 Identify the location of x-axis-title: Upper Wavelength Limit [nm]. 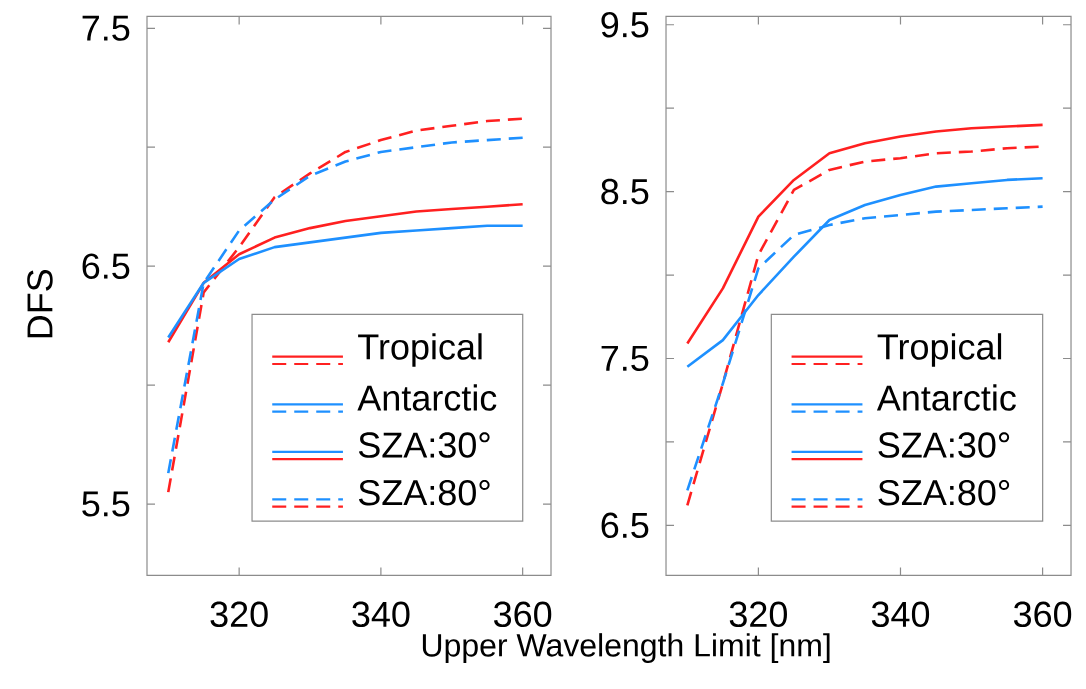
(626, 647).